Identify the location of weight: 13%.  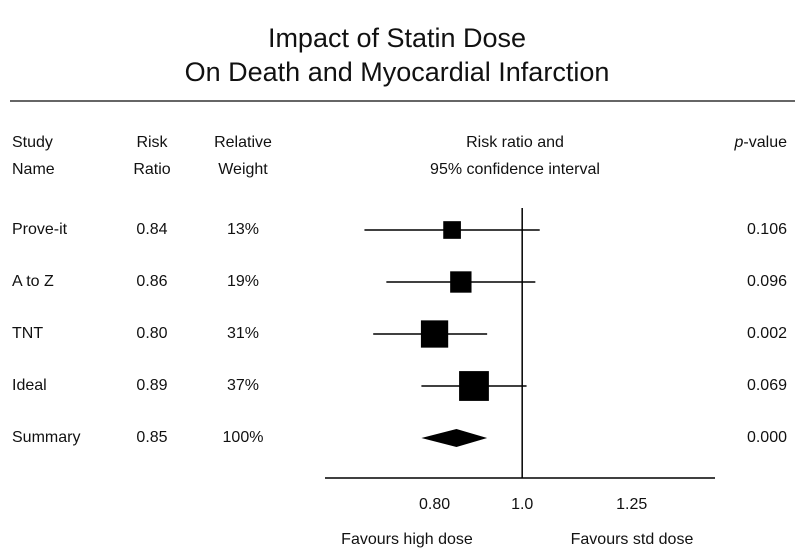
(243, 229).